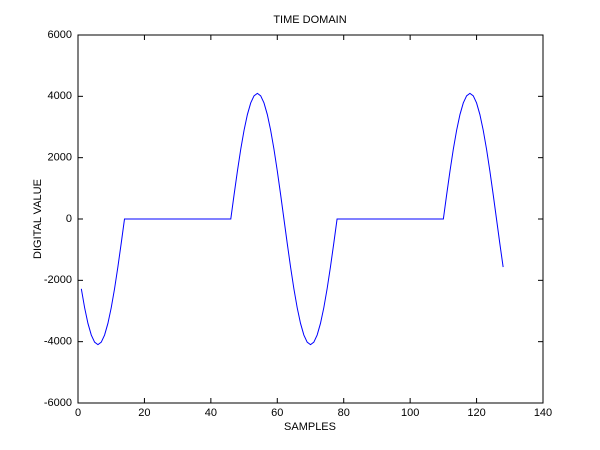 The height and width of the screenshot is (450, 600). Describe the element at coordinates (38, 219) in the screenshot. I see `y-axis-label: DIGITAL VALUE` at that location.